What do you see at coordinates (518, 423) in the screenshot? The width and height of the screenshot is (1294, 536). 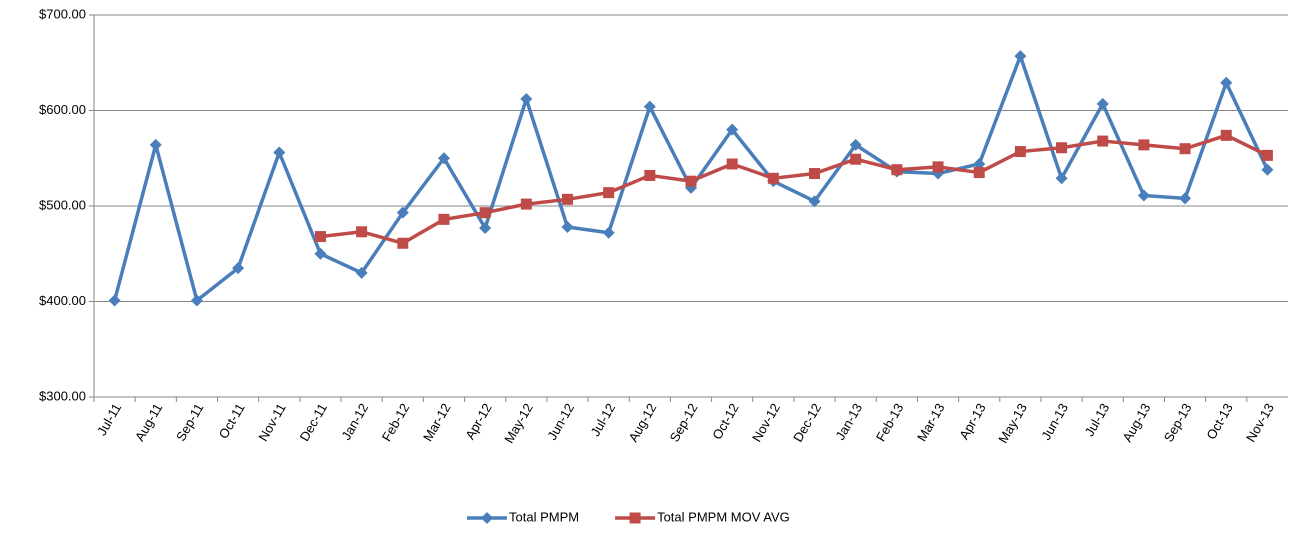 I see `x-tick-label: May-12` at bounding box center [518, 423].